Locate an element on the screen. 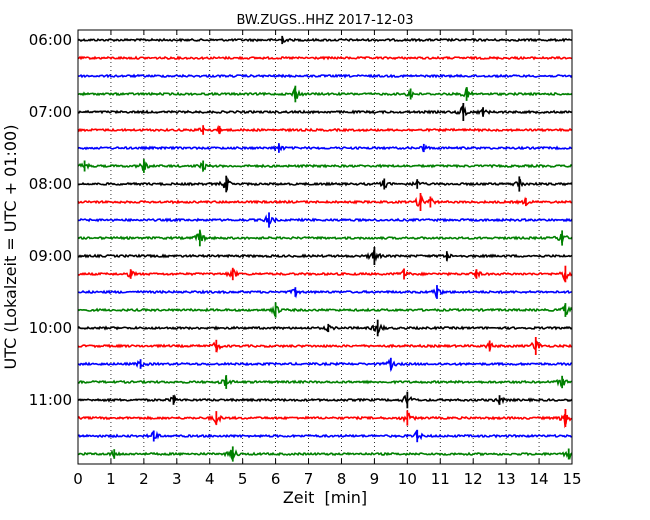  trace-07:45 is located at coordinates (325, 167).